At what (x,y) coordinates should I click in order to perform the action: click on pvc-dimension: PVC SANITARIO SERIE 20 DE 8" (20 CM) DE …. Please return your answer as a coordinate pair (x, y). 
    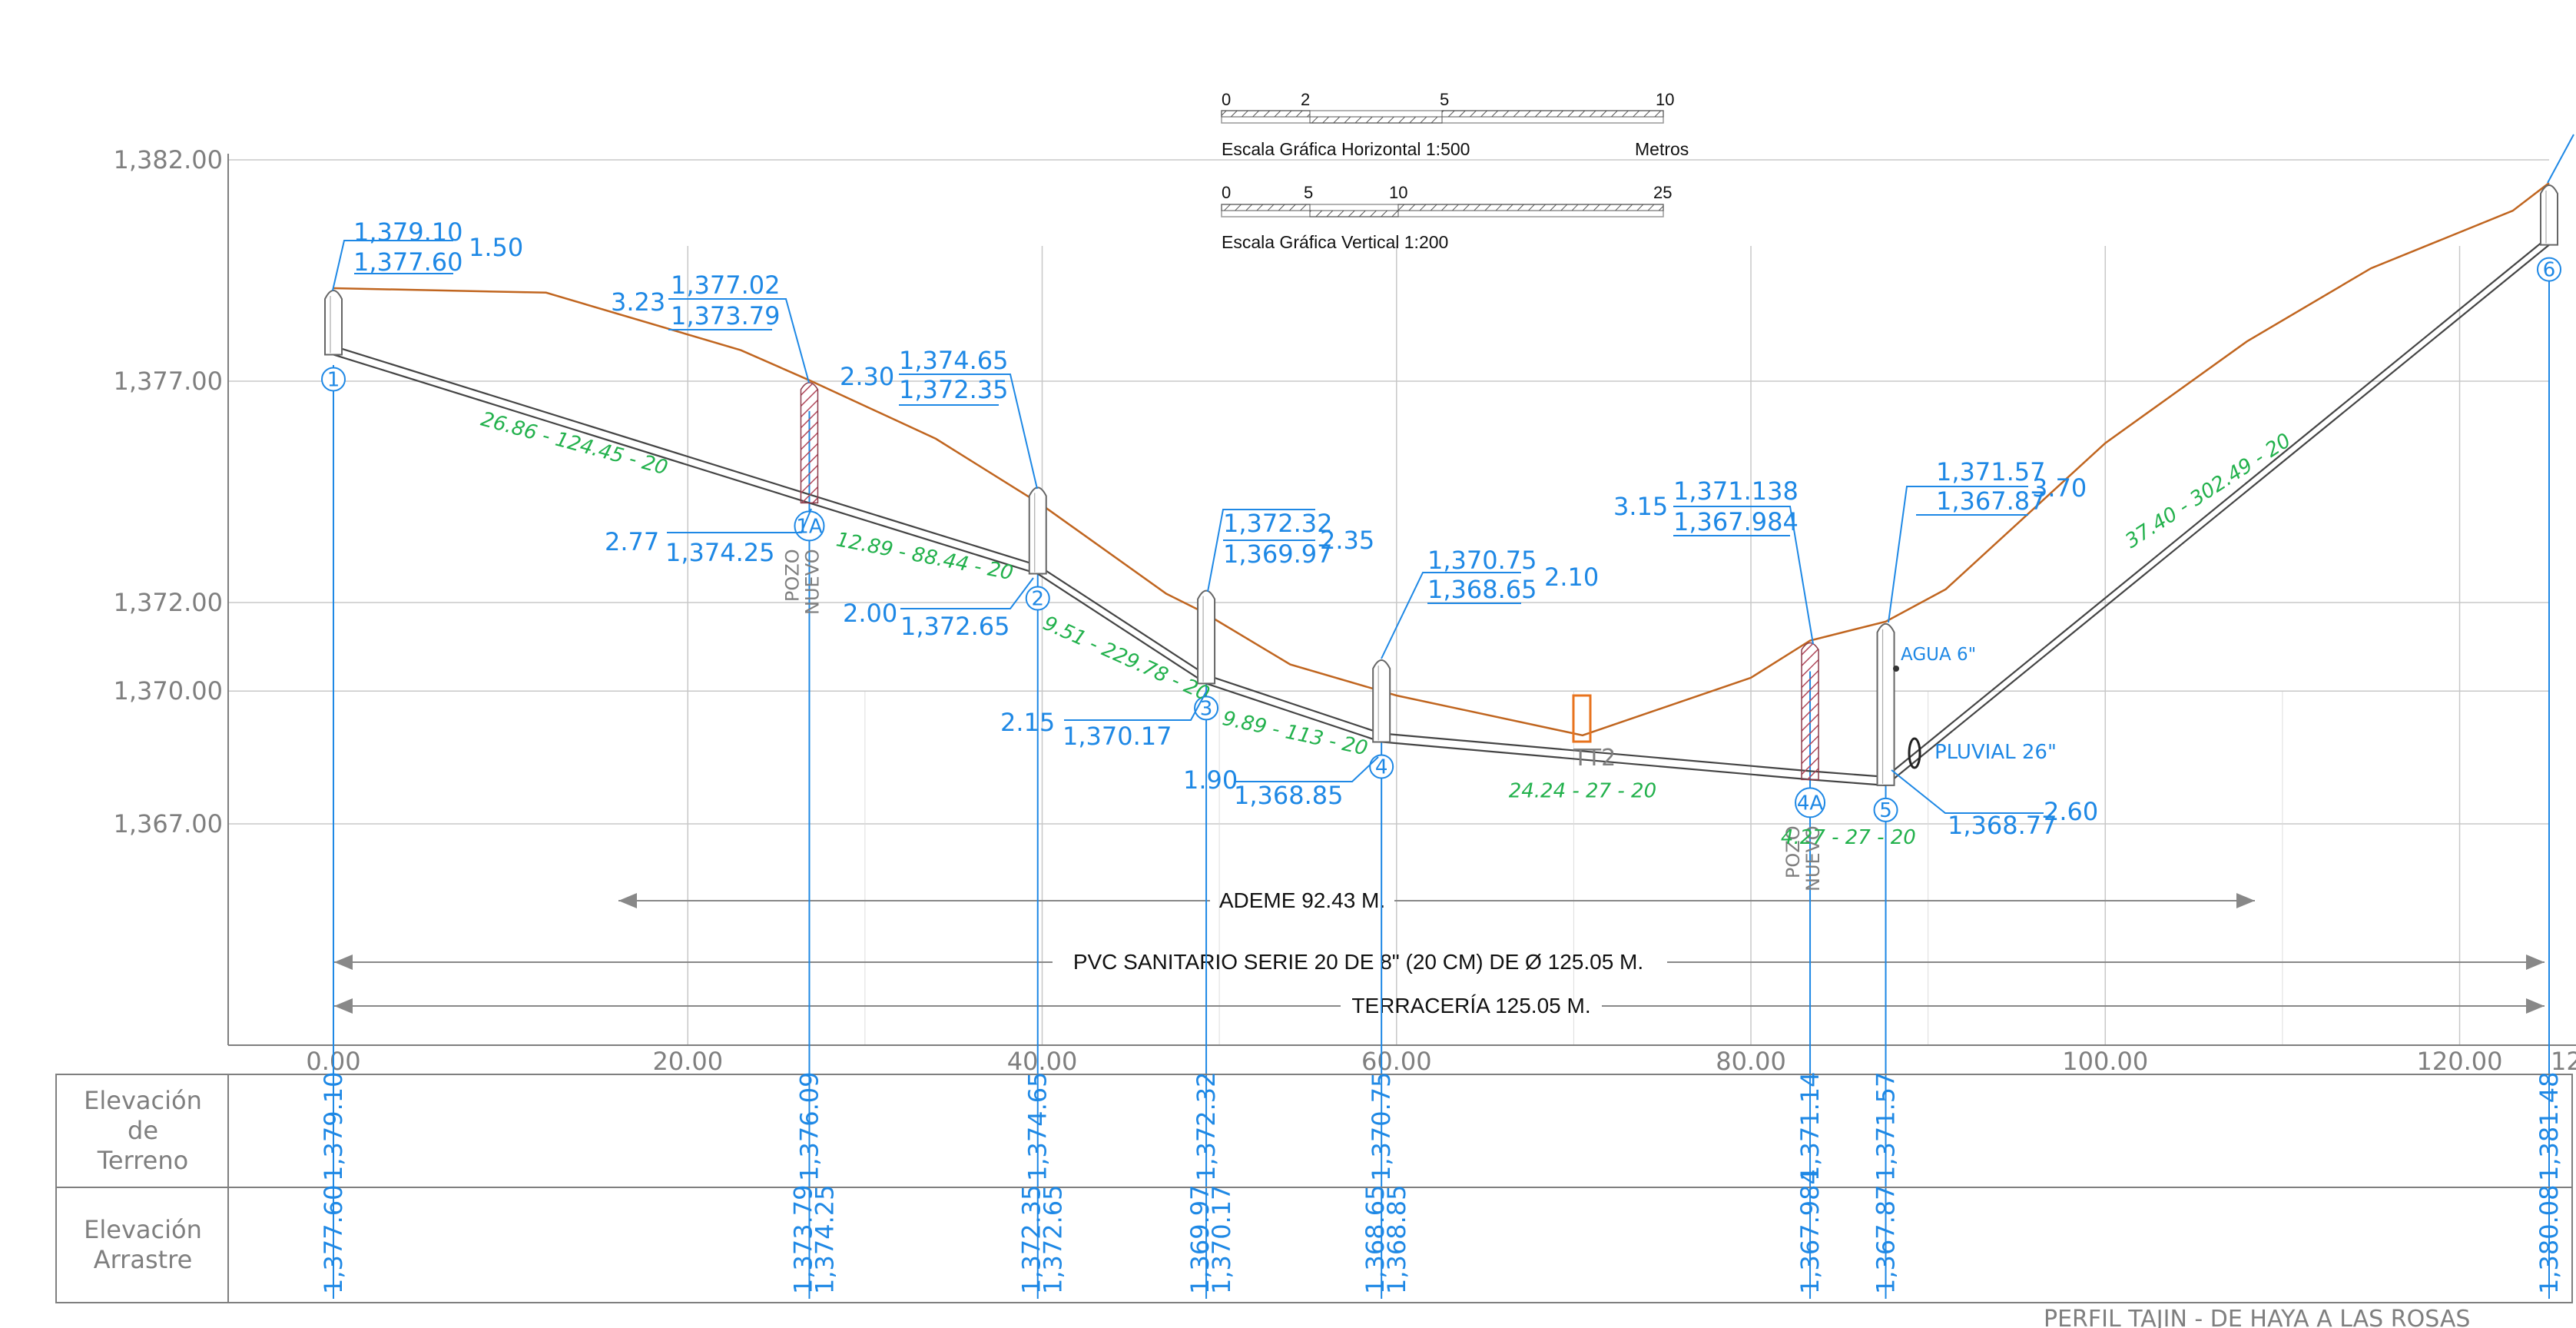
    Looking at the image, I should click on (1439, 962).